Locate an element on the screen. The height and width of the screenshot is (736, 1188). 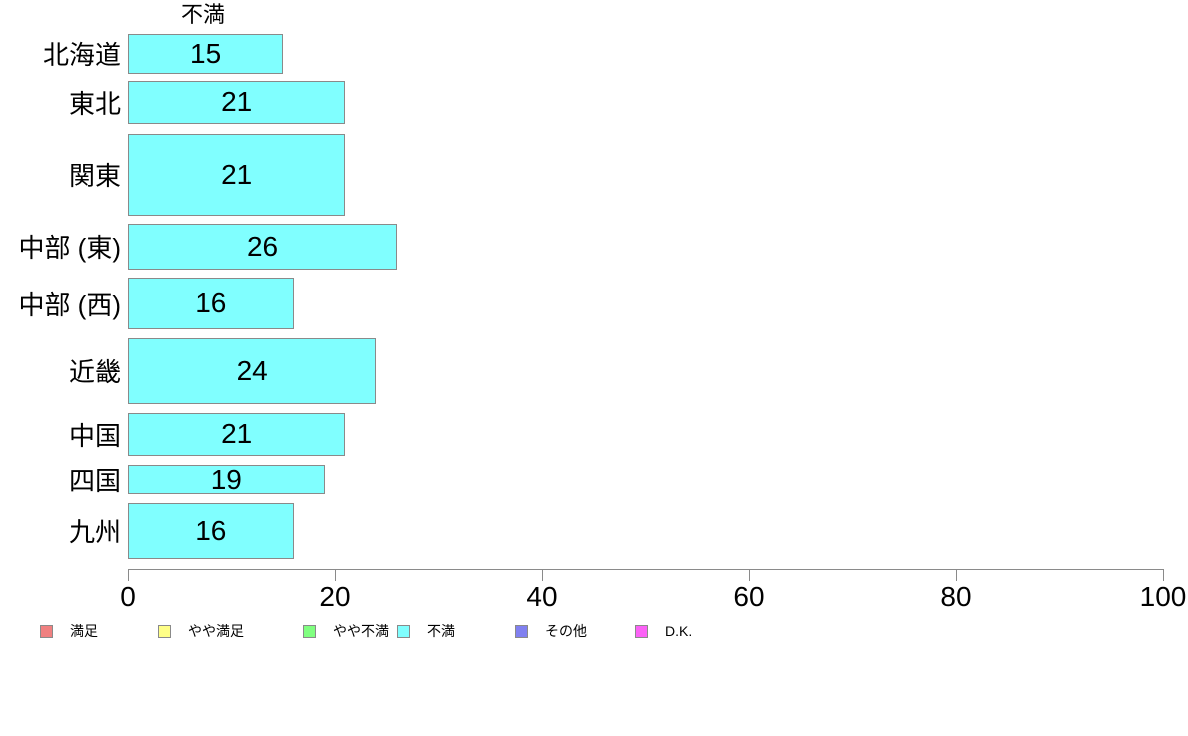
bar-value-label: 19 is located at coordinates (226, 479).